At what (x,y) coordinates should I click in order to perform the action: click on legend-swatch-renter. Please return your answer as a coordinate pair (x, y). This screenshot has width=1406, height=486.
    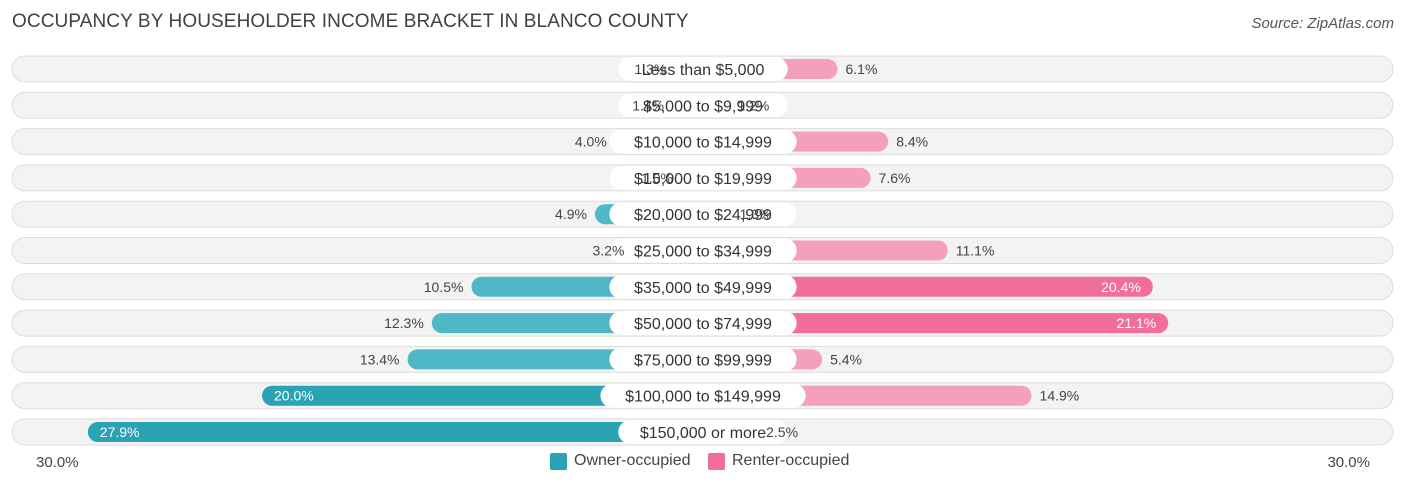
    Looking at the image, I should click on (716, 461).